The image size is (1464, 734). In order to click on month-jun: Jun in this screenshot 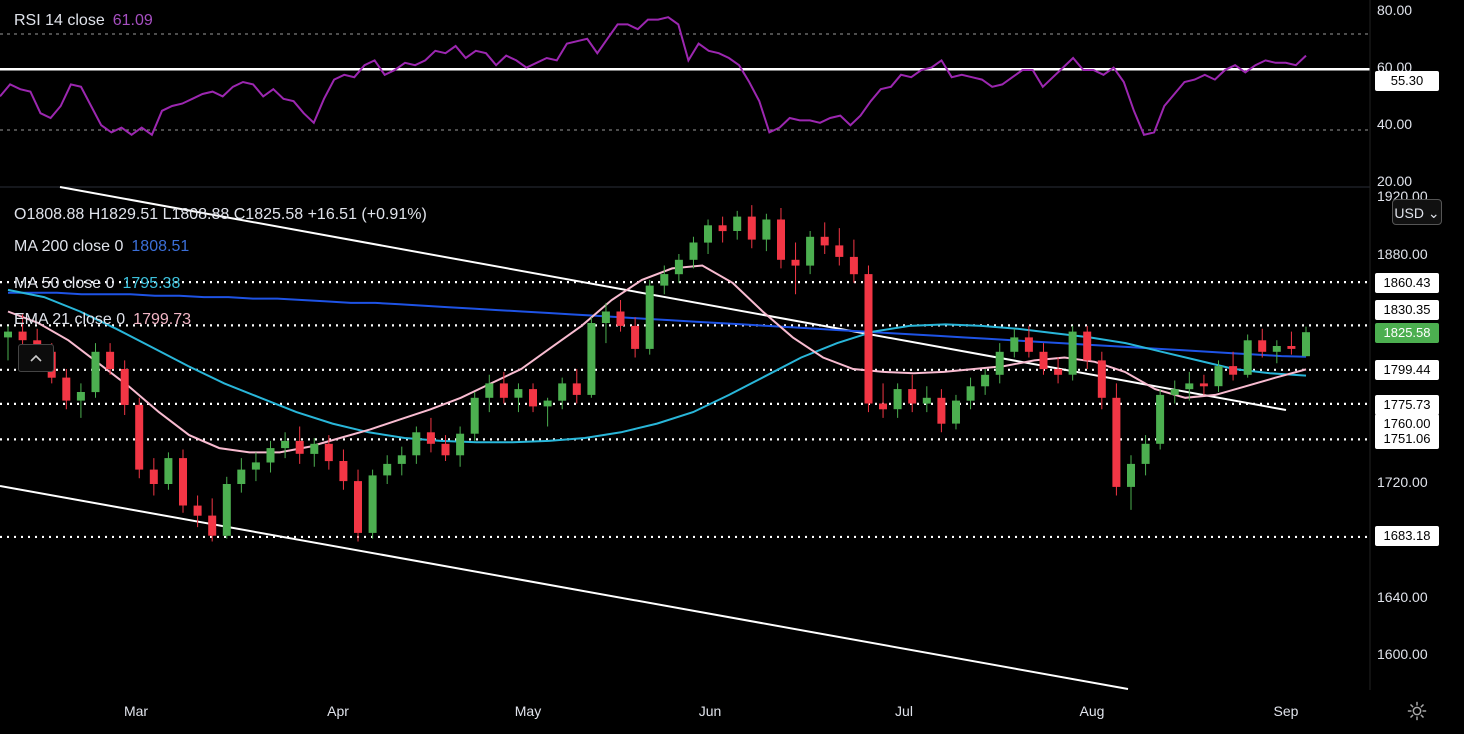, I will do `click(710, 711)`.